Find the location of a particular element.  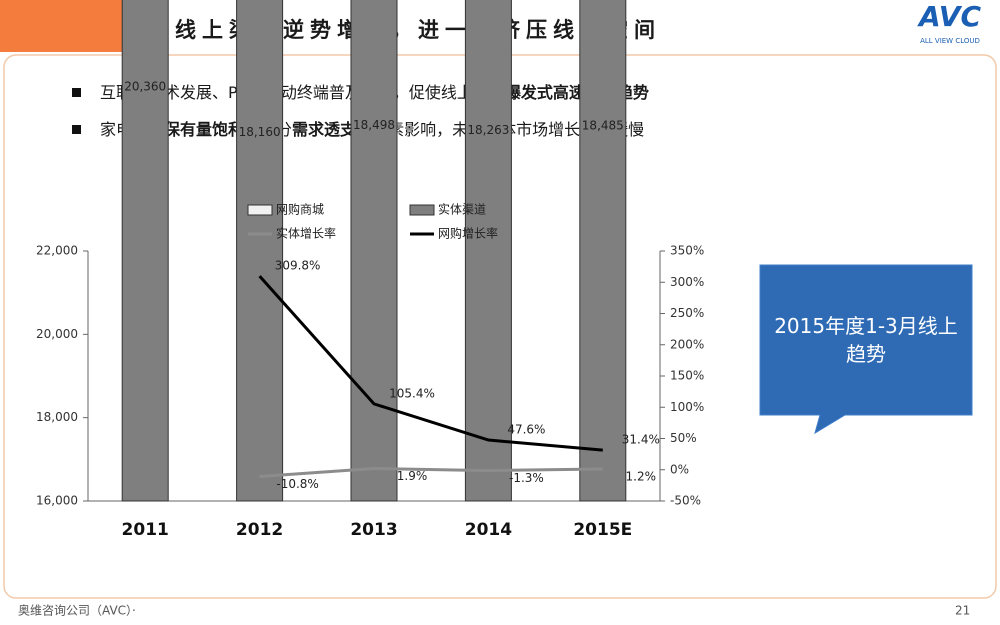

bullet-segment: 爆发式高速增长趋势 is located at coordinates (577, 92).